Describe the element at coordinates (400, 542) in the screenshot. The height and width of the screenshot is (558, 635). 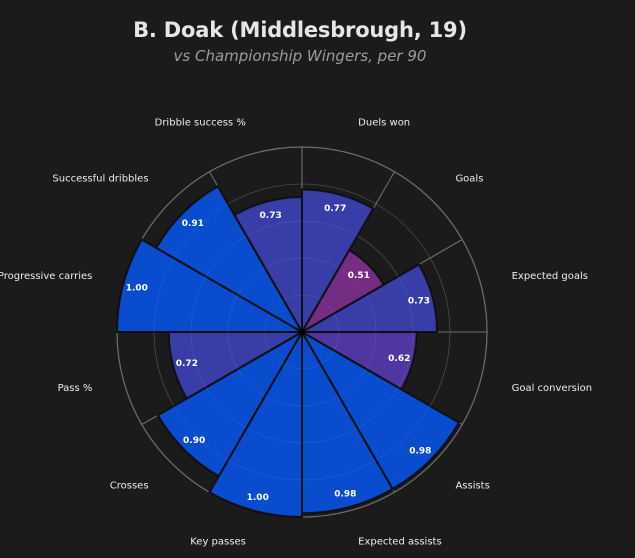
I see `axis-label: Expected assists` at that location.